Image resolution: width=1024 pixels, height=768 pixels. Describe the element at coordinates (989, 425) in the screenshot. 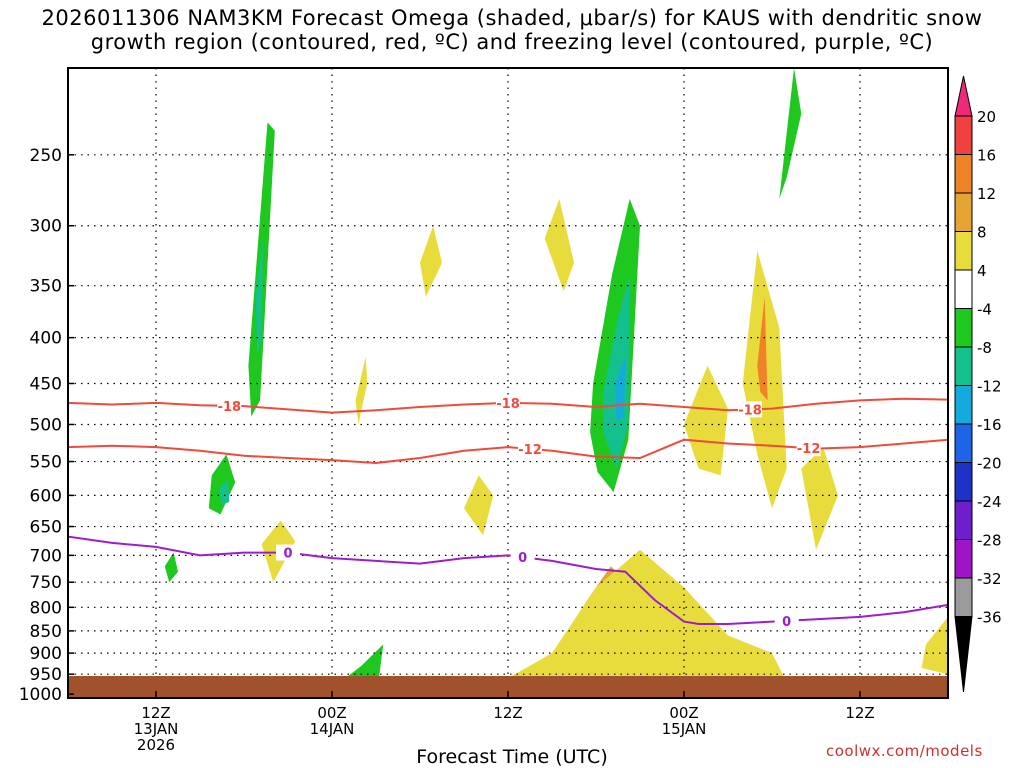

I see `colorbar-label-8: -16` at that location.